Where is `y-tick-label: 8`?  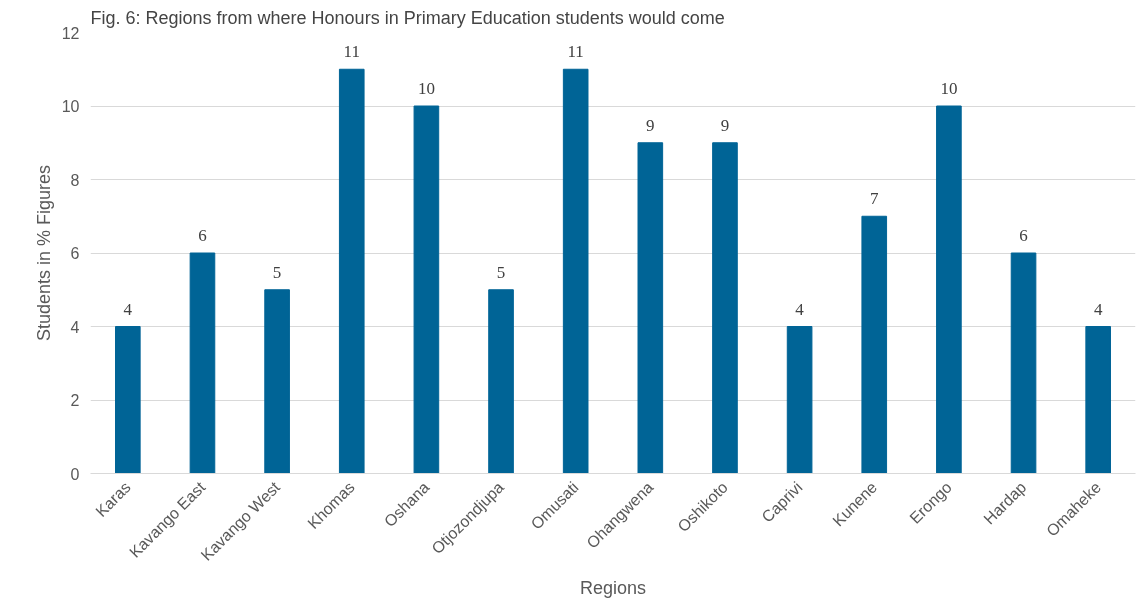
y-tick-label: 8 is located at coordinates (75, 180).